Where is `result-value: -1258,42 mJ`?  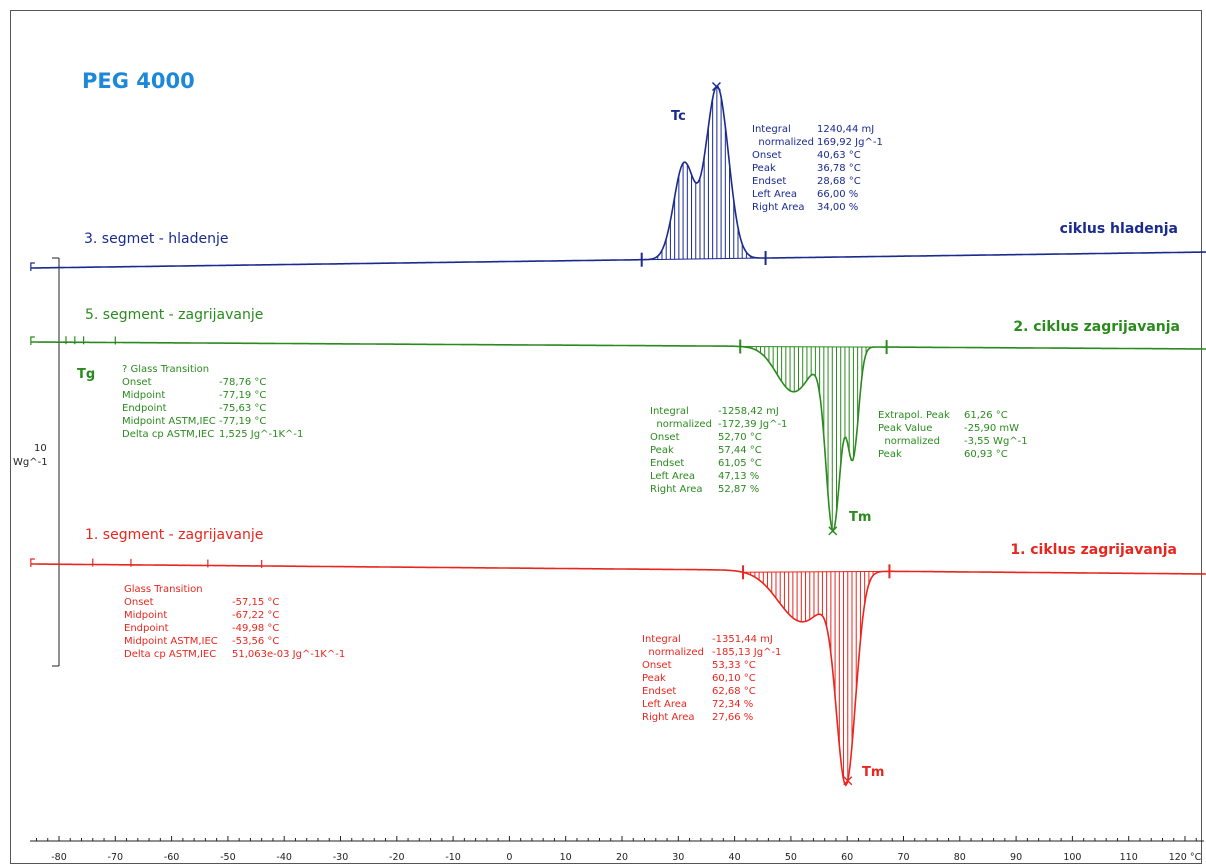
result-value: -1258,42 mJ is located at coordinates (748, 411).